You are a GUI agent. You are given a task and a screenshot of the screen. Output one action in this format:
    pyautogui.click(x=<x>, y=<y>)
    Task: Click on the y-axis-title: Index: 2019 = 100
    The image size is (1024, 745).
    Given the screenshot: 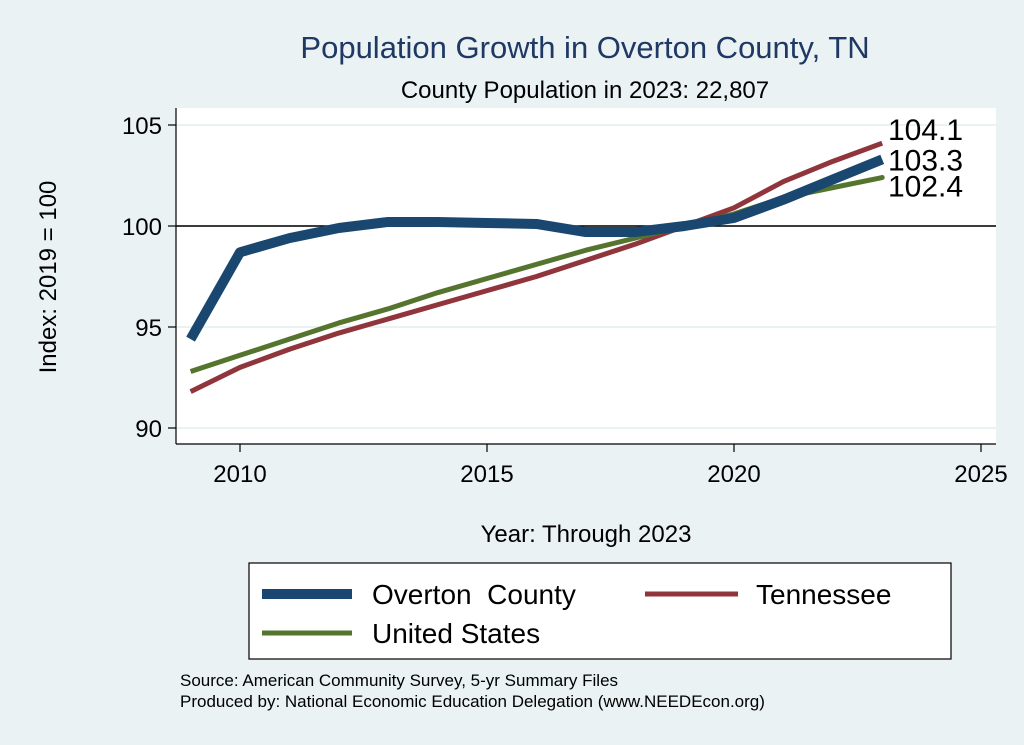 What is the action you would take?
    pyautogui.click(x=48, y=277)
    